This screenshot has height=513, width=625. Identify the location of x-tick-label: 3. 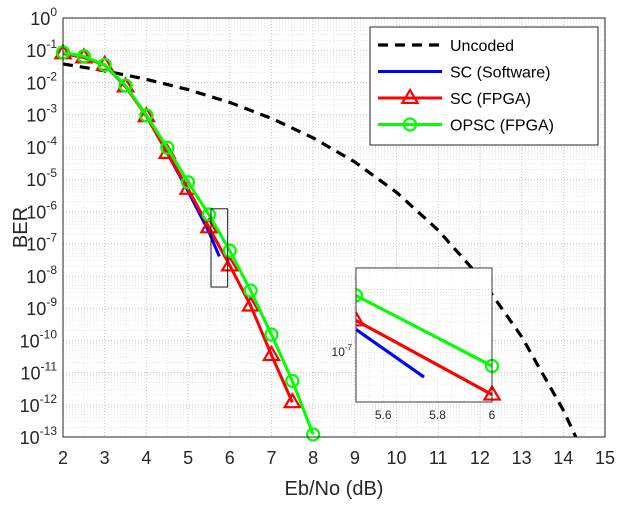
(105, 458).